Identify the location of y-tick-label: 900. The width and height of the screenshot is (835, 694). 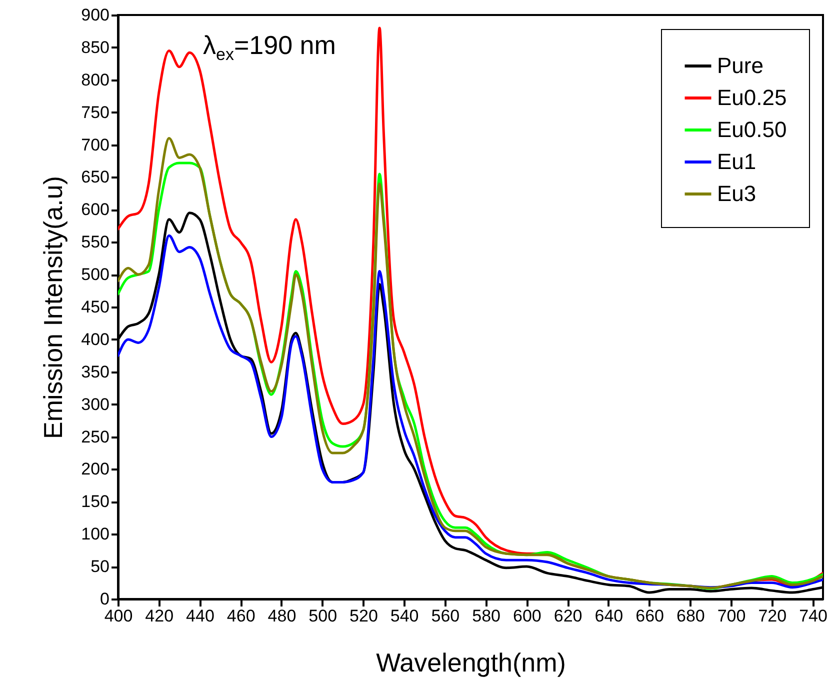
(95, 15).